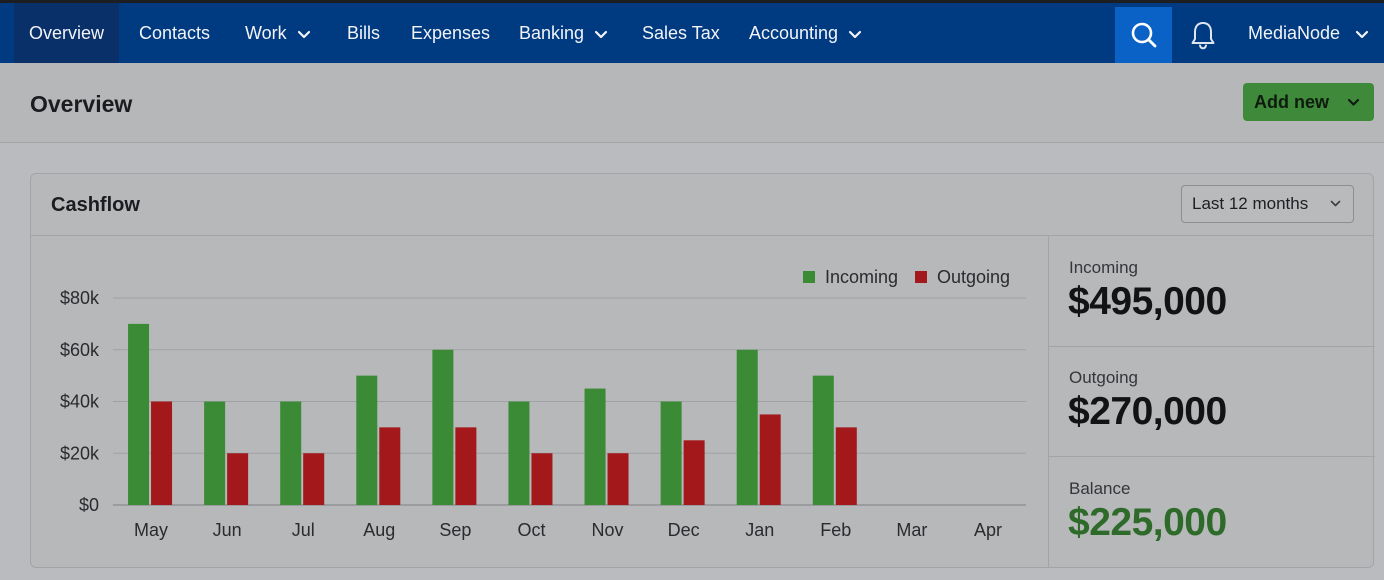 The image size is (1384, 580). Describe the element at coordinates (531, 530) in the screenshot. I see `x-tick-label: Oct` at that location.